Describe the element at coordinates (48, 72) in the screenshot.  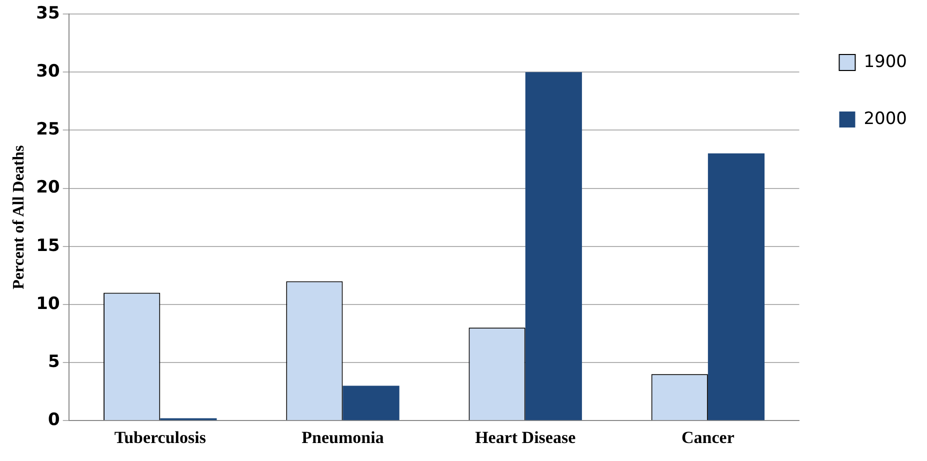
I see `y-tick-label: 30` at that location.